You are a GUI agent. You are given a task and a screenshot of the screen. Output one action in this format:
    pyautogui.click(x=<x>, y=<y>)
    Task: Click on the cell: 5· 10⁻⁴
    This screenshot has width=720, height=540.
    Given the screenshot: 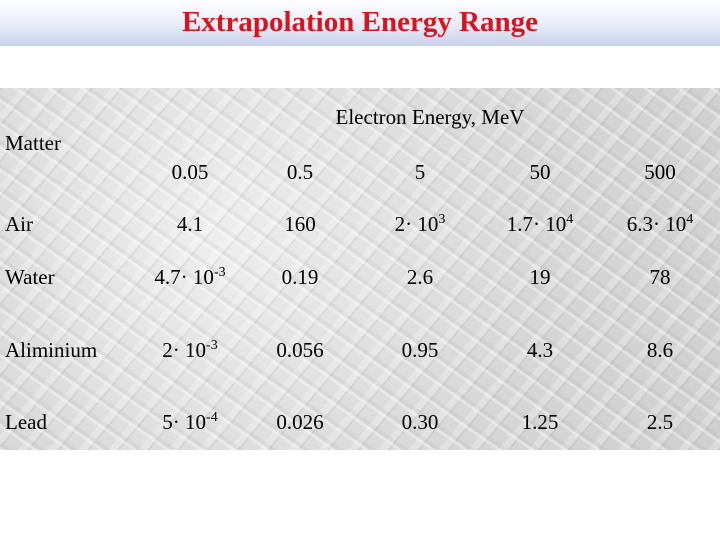 What is the action you would take?
    pyautogui.click(x=190, y=422)
    